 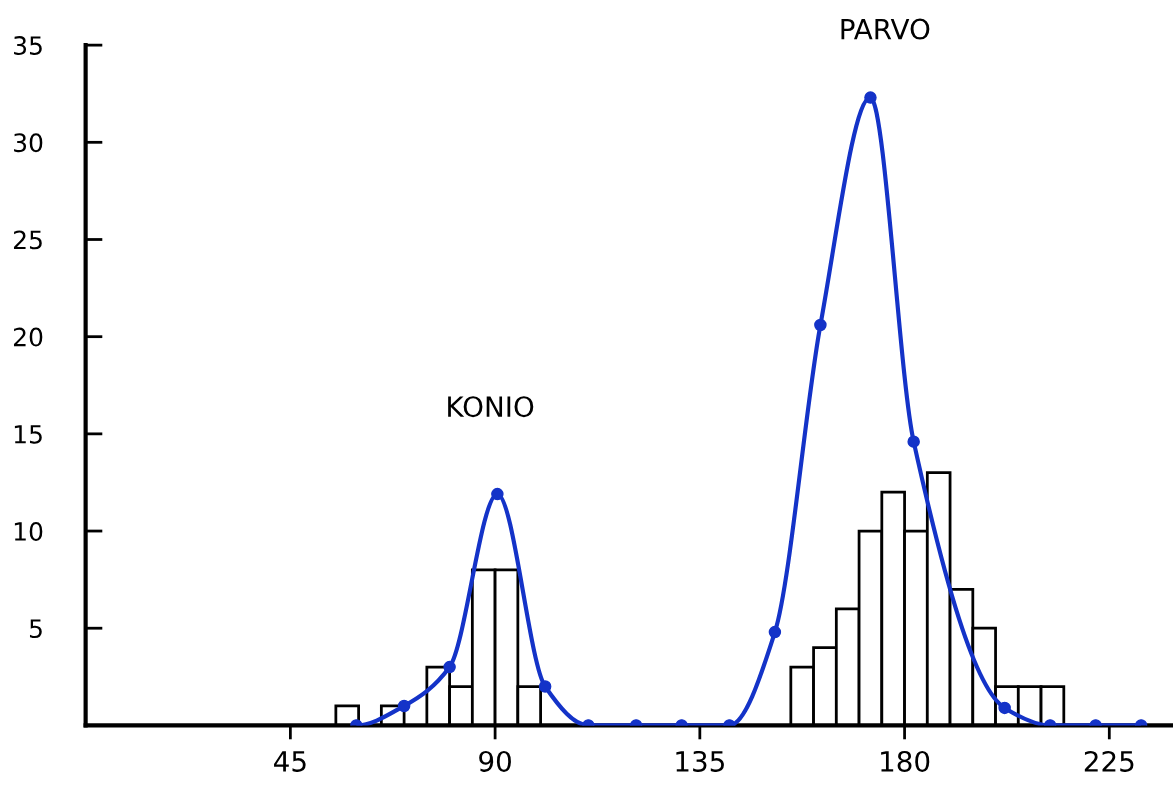 I want to click on x-tick-label: 90, so click(x=495, y=761).